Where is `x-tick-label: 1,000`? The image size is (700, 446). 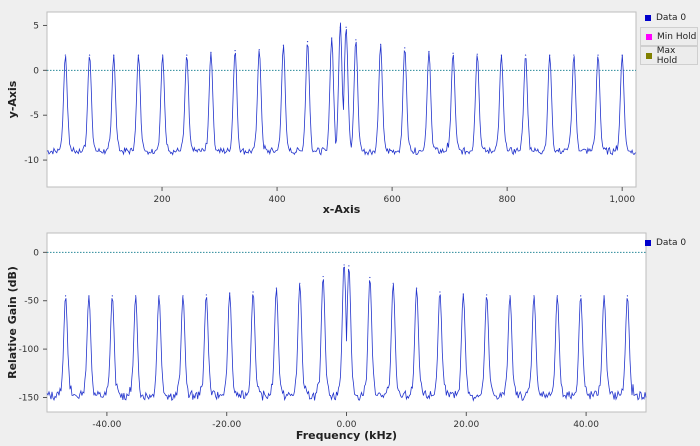
x-tick-label: 1,000 is located at coordinates (622, 200).